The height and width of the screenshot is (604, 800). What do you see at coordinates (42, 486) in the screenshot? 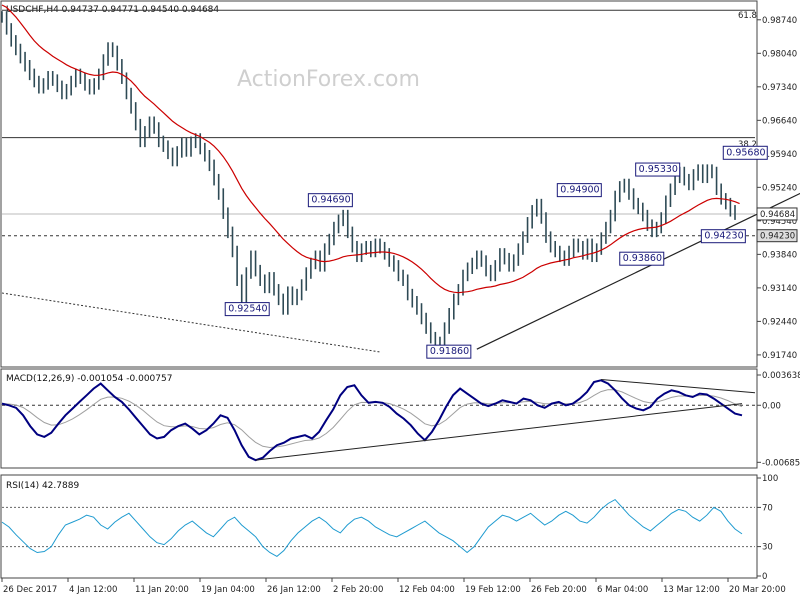
I see `rsi-label: RSI(14) 42.7889` at bounding box center [42, 486].